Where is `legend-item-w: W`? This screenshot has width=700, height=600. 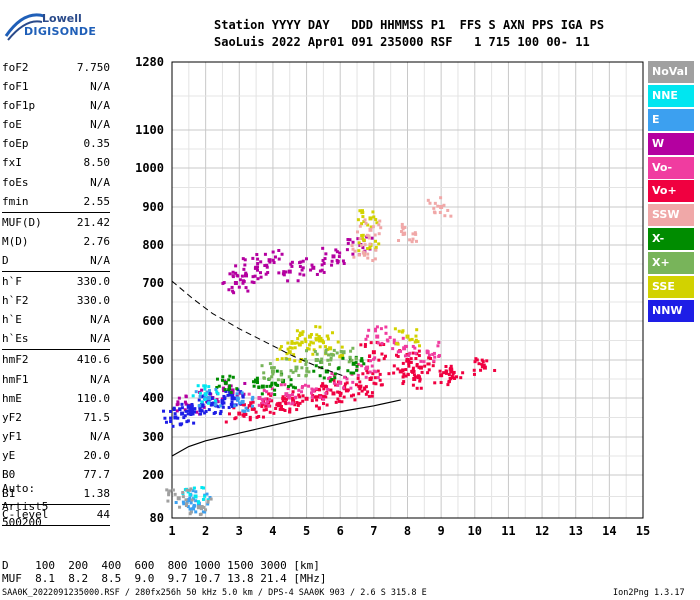
legend-item-w: W is located at coordinates (671, 143).